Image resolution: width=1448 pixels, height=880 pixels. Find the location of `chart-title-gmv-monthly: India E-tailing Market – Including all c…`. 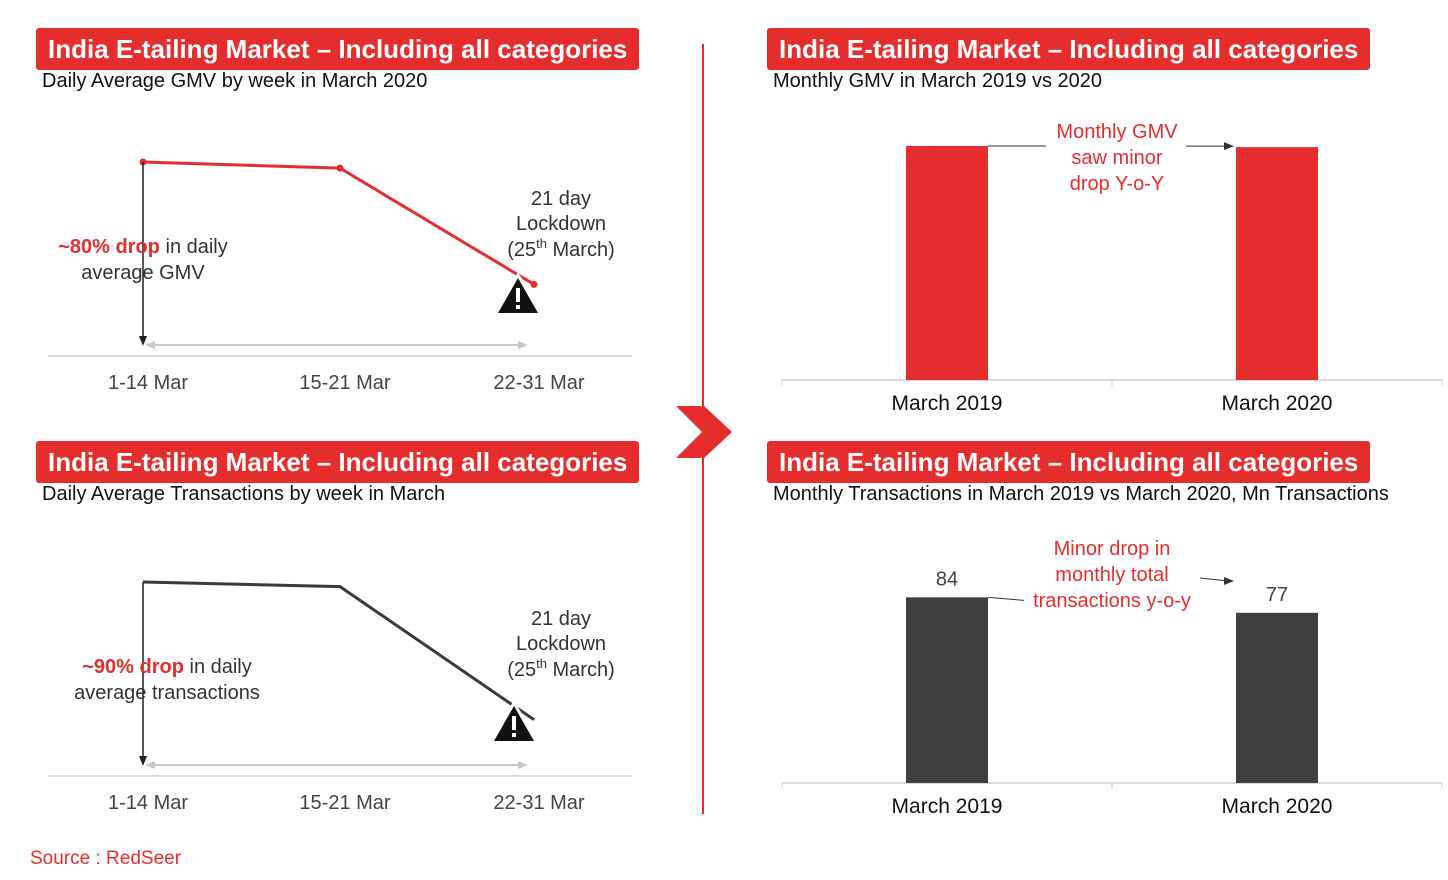

chart-title-gmv-monthly: India E-tailing Market – Including all c… is located at coordinates (1069, 49).